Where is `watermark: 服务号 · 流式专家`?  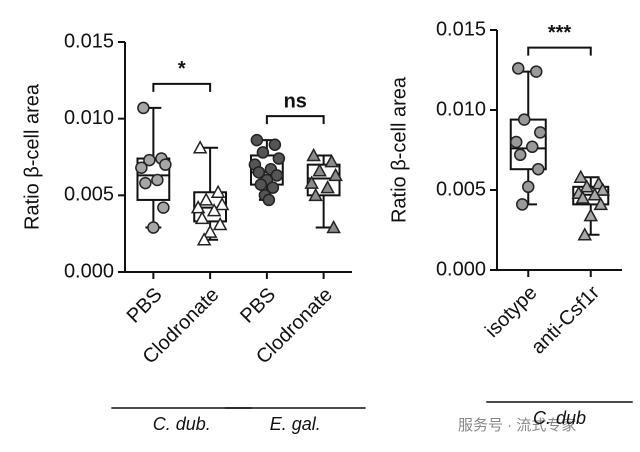 watermark: 服务号 · 流式专家 is located at coordinates (517, 425).